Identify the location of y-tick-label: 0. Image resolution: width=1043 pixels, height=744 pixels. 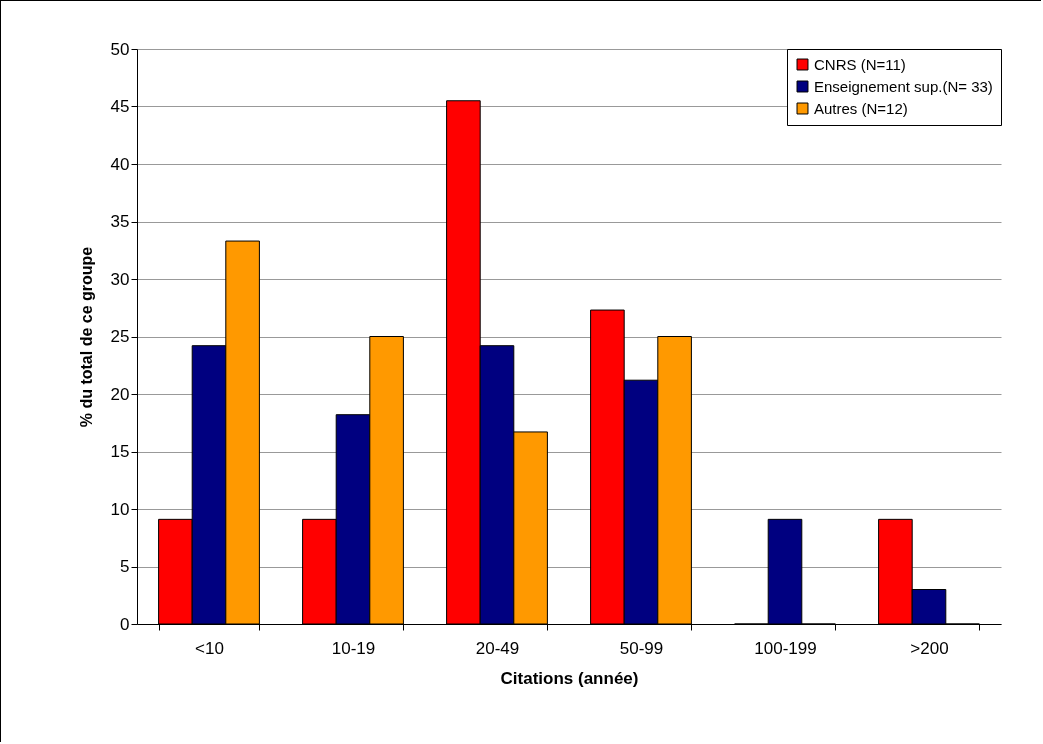
(125, 624).